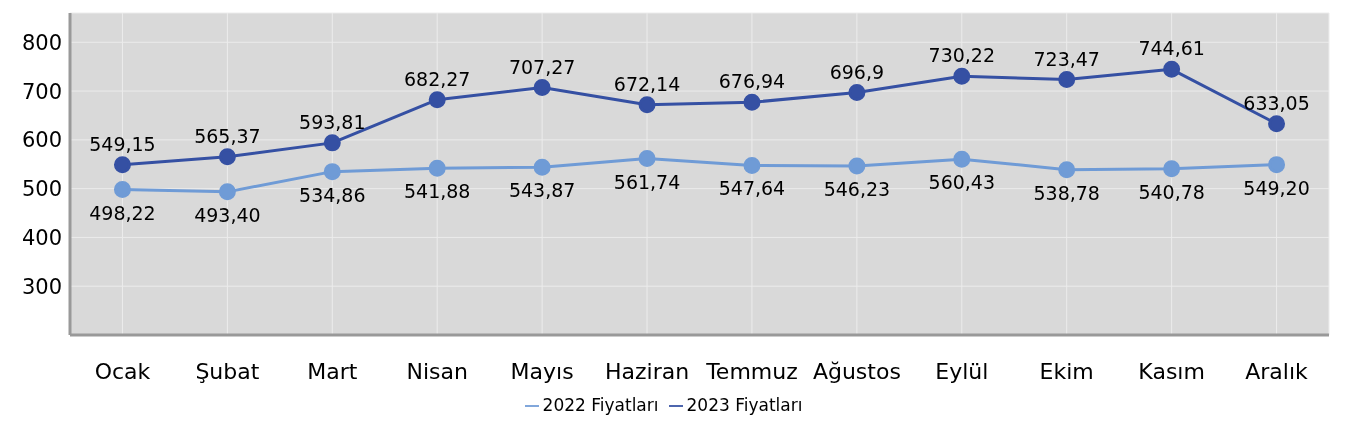  Describe the element at coordinates (744, 405) in the screenshot. I see `legend-label: 2023 Fiyatları` at that location.